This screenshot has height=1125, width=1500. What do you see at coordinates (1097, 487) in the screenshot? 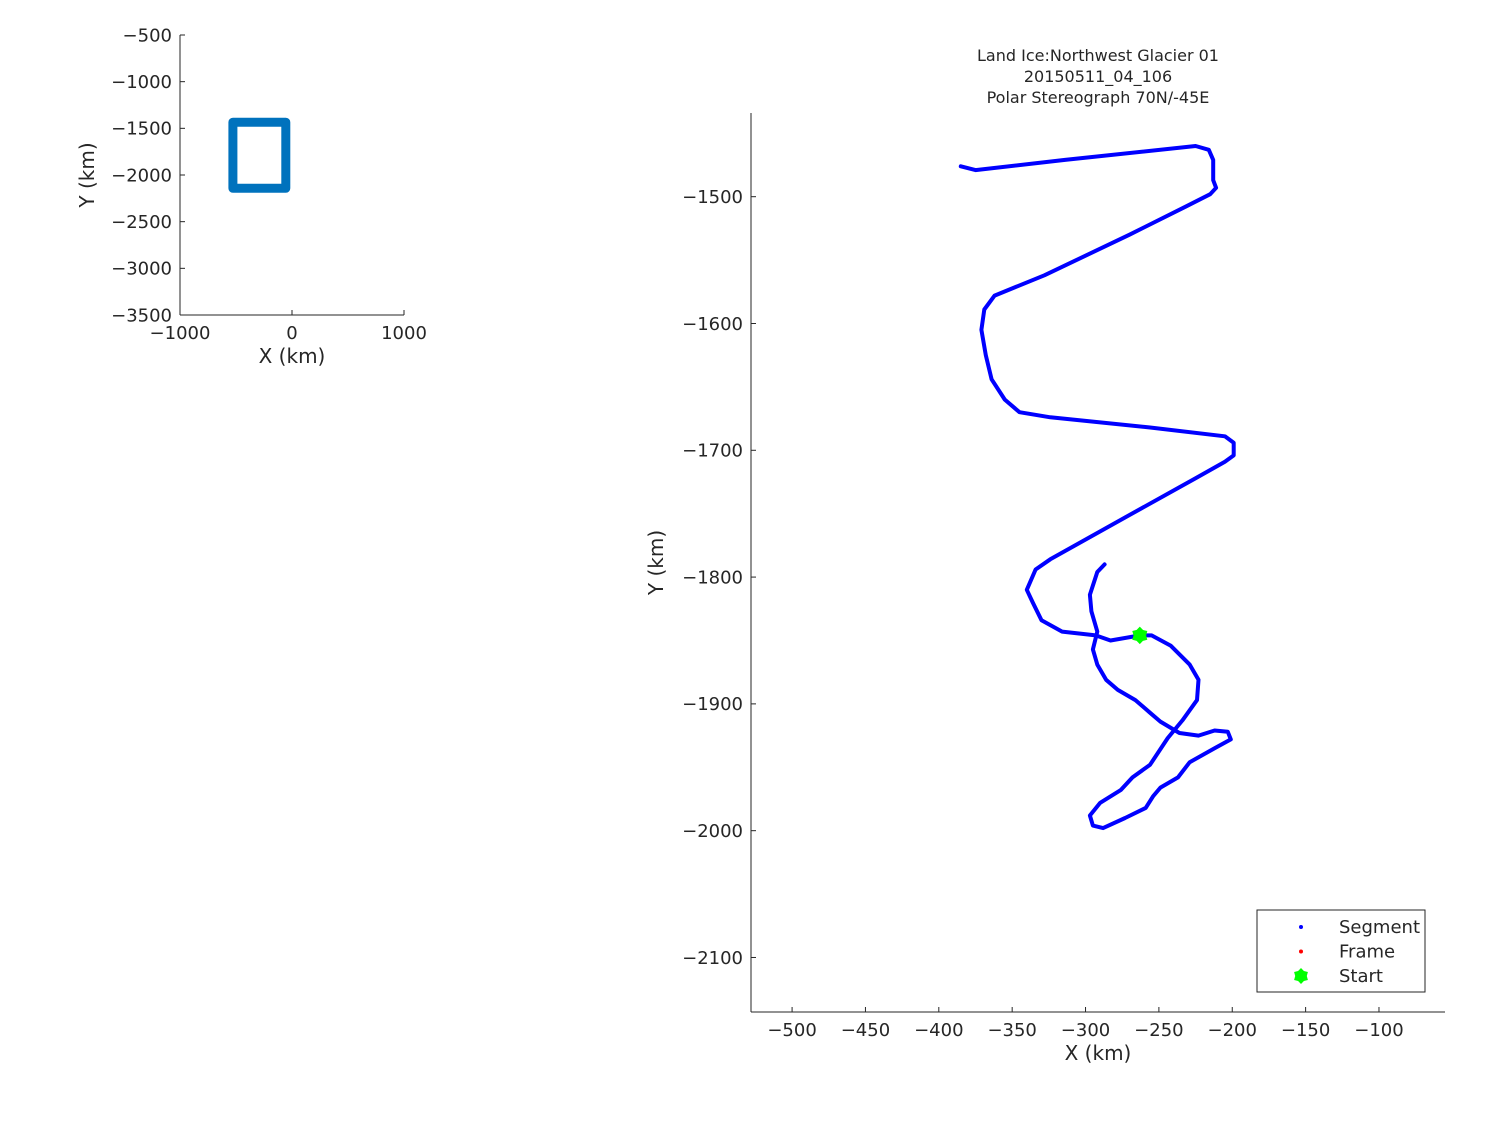
I see `segment-series-line` at bounding box center [1097, 487].